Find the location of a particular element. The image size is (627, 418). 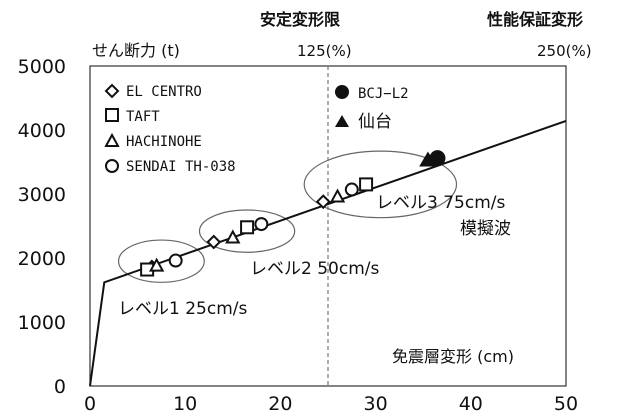

group-ellipse-level1 is located at coordinates (161, 261).